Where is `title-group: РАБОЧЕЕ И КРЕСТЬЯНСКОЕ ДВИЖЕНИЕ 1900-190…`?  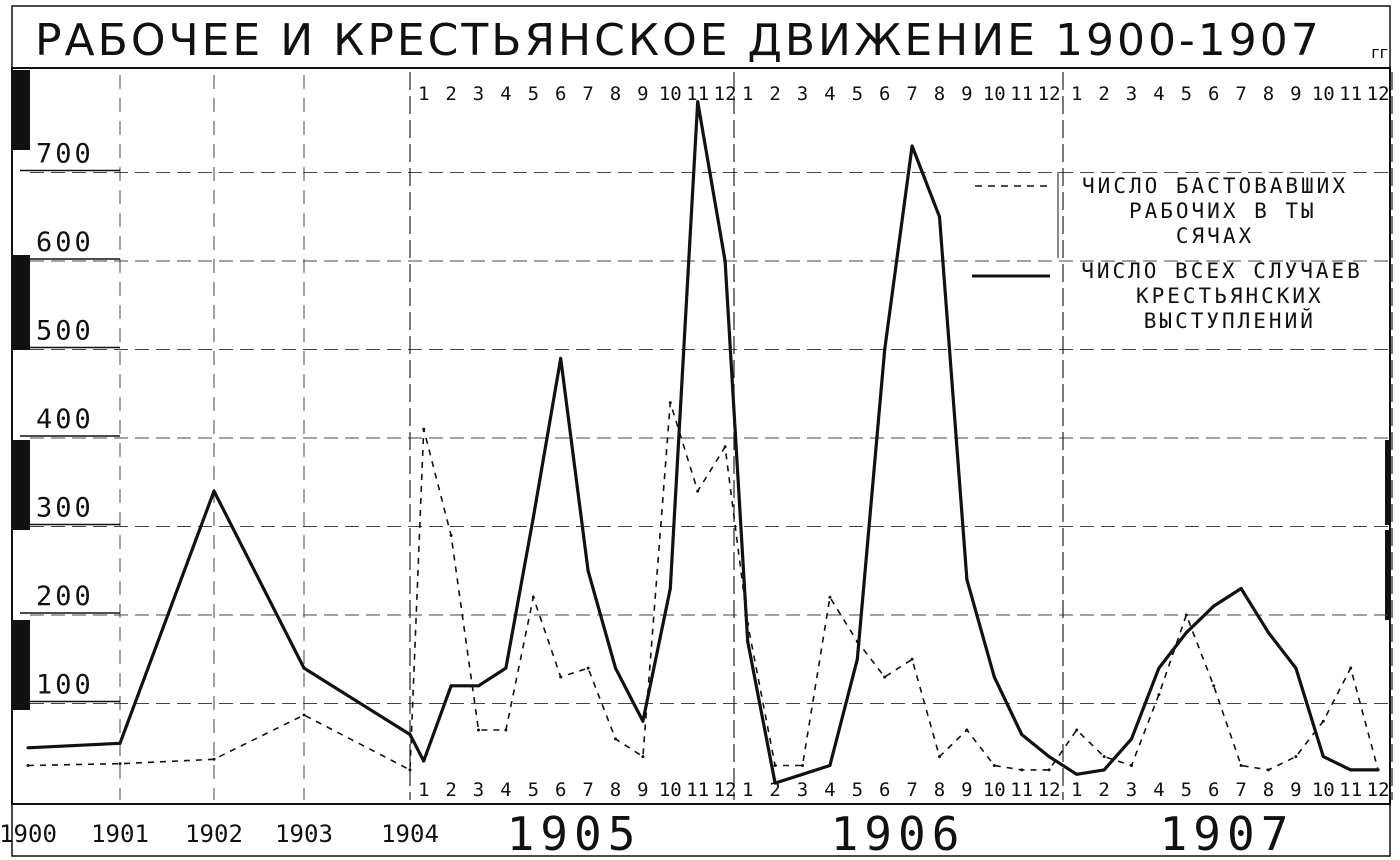
title-group: РАБОЧЕЕ И КРЕСТЬЯНСКОЕ ДВИЖЕНИЕ 1900-190… is located at coordinates (711, 40).